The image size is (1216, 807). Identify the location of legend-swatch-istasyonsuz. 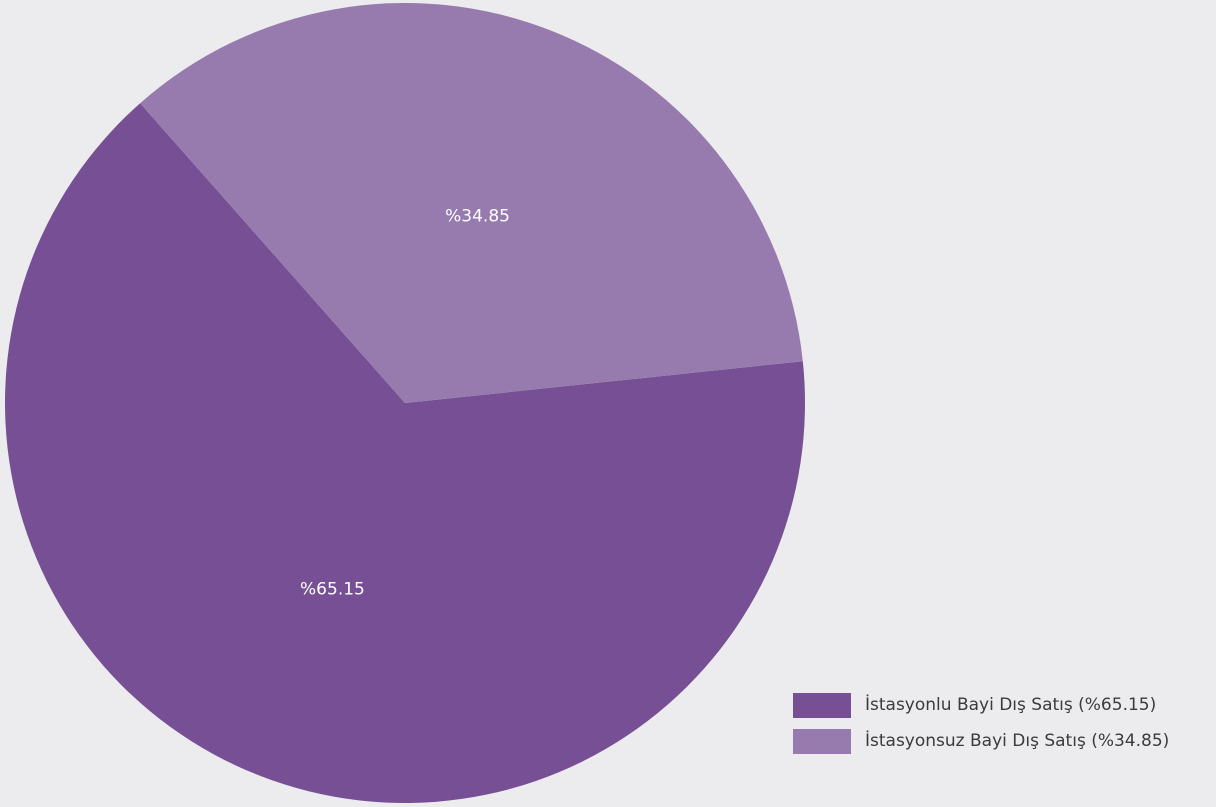
(822, 741).